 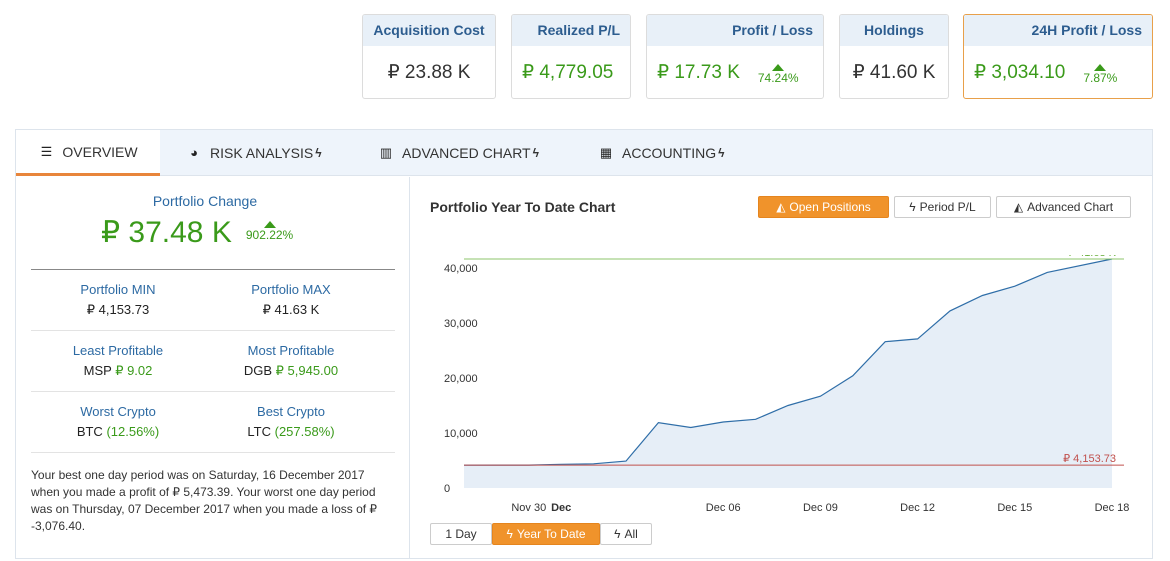 I want to click on x-tick-label: Dec 12, so click(x=917, y=508).